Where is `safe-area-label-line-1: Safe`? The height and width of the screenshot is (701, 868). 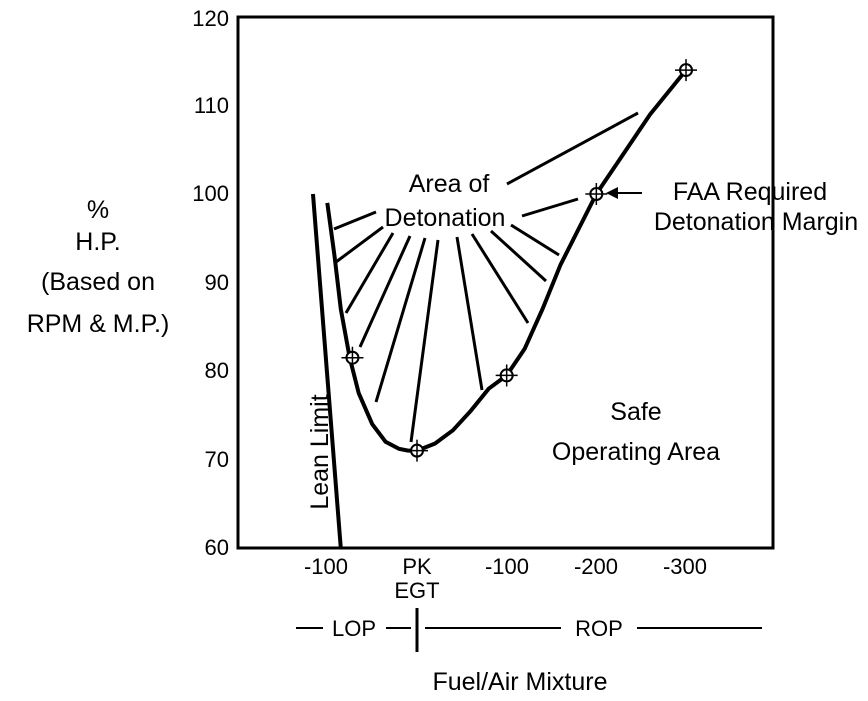 safe-area-label-line-1: Safe is located at coordinates (635, 412).